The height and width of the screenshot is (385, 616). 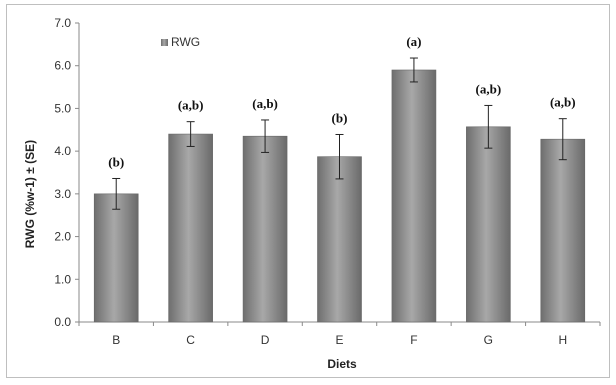 I want to click on x-tick-label: F, so click(x=413, y=340).